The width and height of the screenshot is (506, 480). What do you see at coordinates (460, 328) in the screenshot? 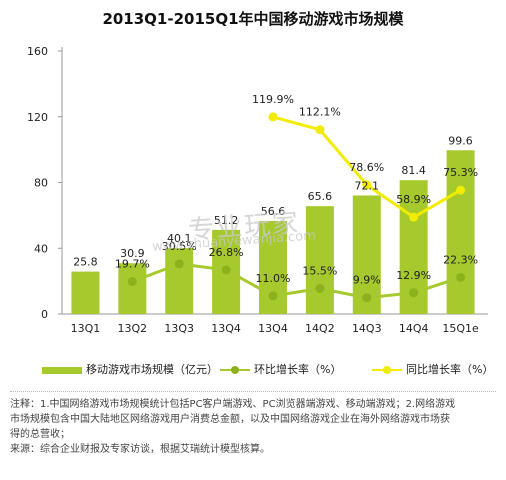
I see `x-tick-label: 15Q1e` at bounding box center [460, 328].